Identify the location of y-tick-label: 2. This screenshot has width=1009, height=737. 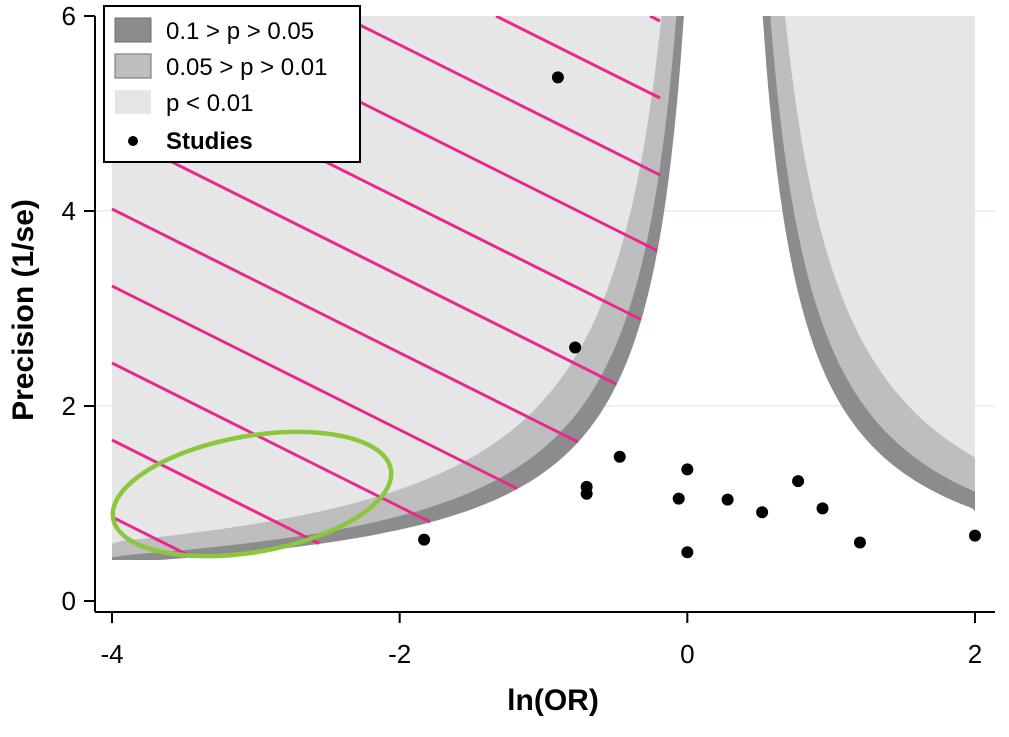
(69, 406).